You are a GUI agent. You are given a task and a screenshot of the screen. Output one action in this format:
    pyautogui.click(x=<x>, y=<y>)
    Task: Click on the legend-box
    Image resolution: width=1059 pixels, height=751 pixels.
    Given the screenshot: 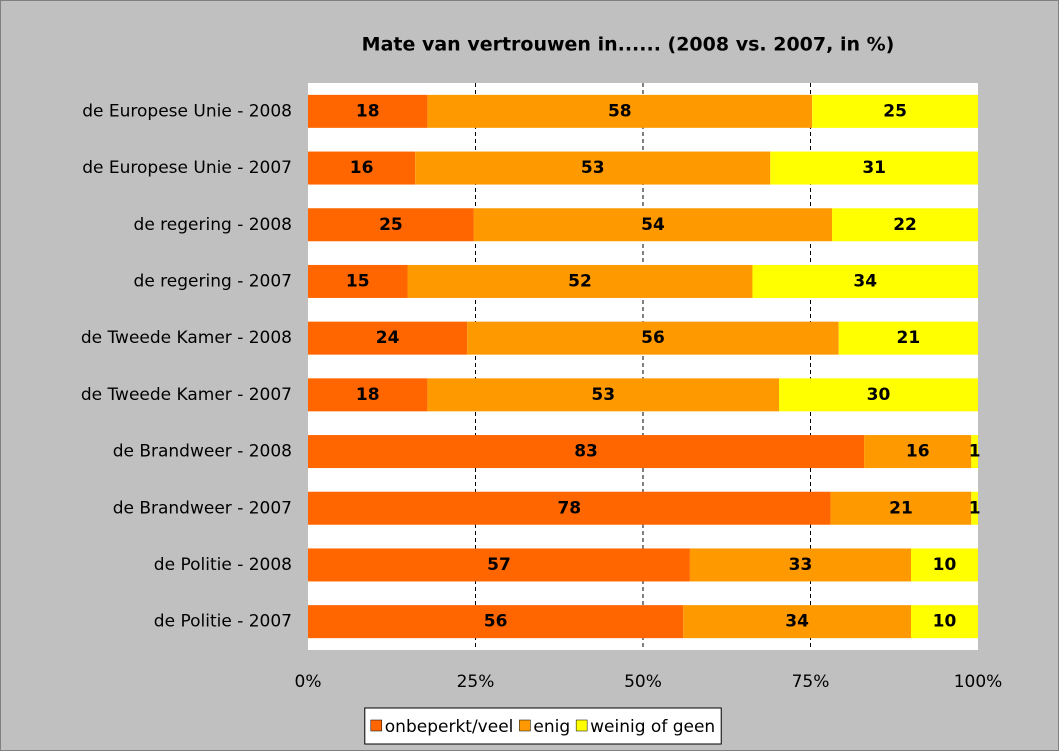 What is the action you would take?
    pyautogui.click(x=543, y=726)
    